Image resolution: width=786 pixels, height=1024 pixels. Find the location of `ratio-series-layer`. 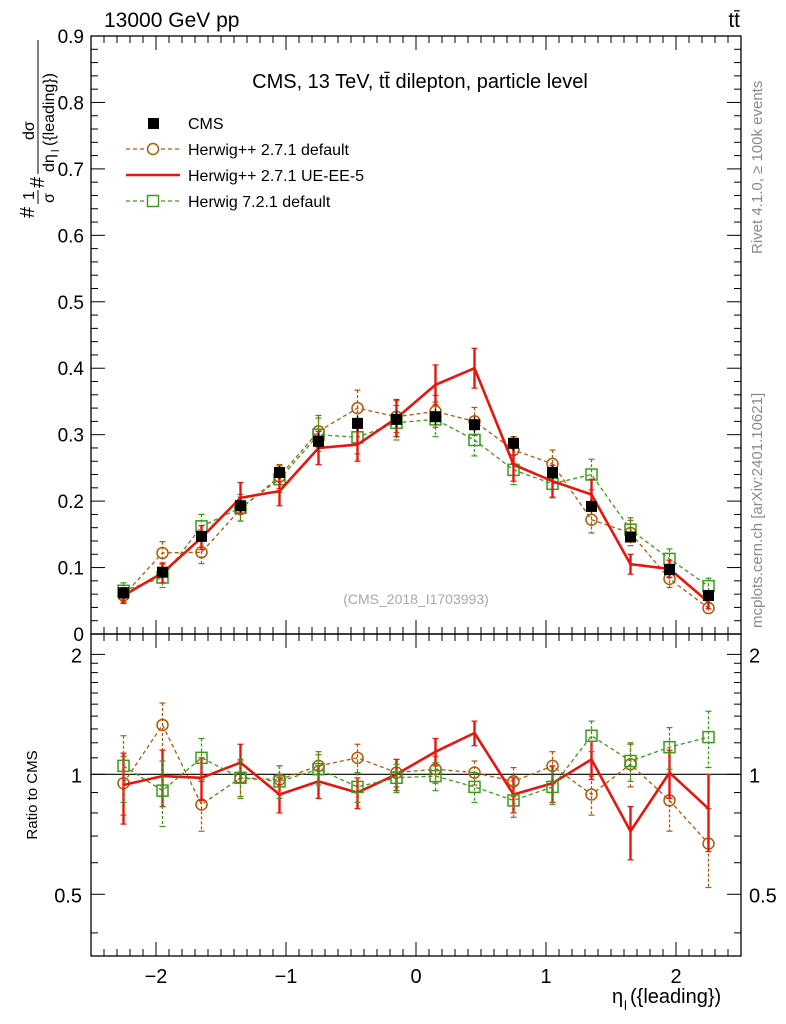

ratio-series-layer is located at coordinates (416, 795).